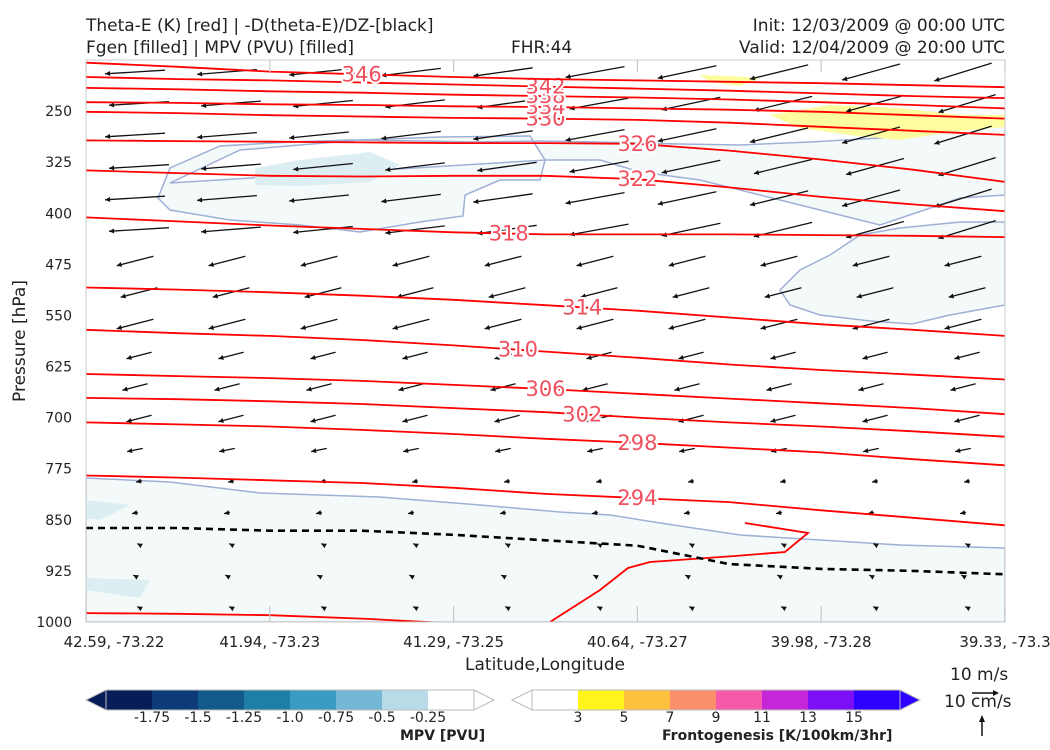  What do you see at coordinates (979, 675) in the screenshot?
I see `wind-reference-horizontal-label: 10 m/s` at bounding box center [979, 675].